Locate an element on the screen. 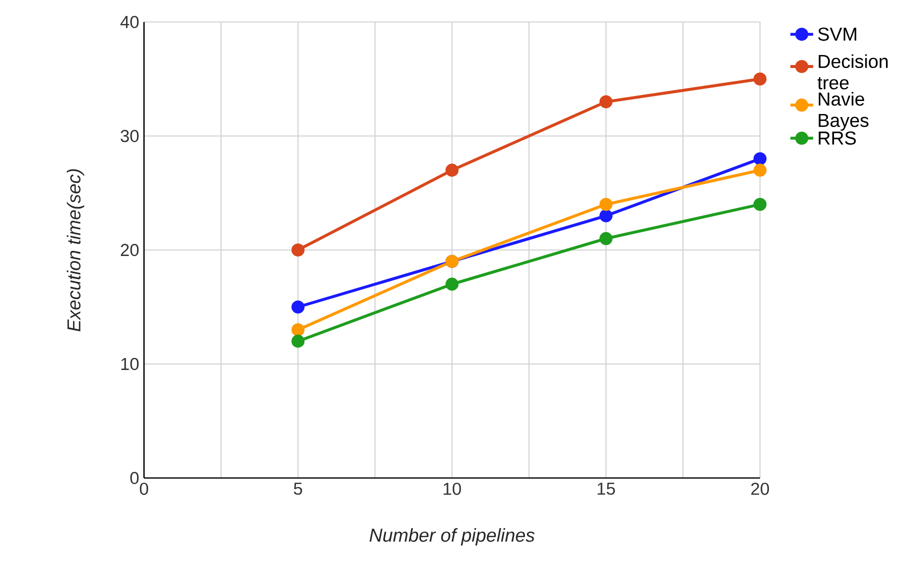 This screenshot has width=922, height=582. x-axis-title: Number of pipelines is located at coordinates (452, 537).